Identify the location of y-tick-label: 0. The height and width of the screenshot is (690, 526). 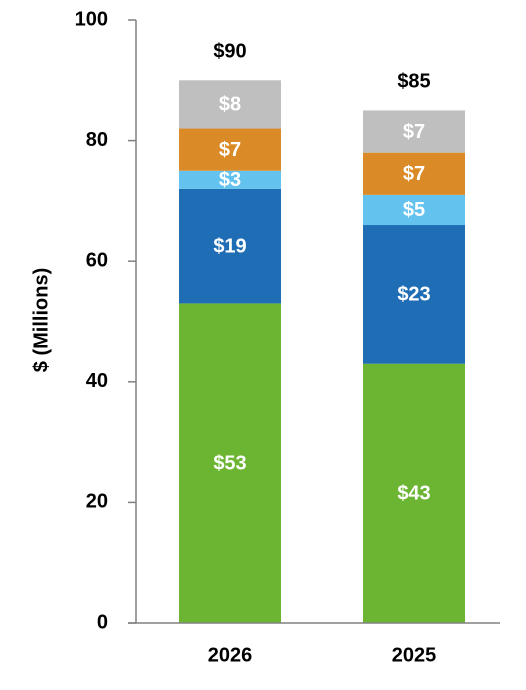
(102, 622).